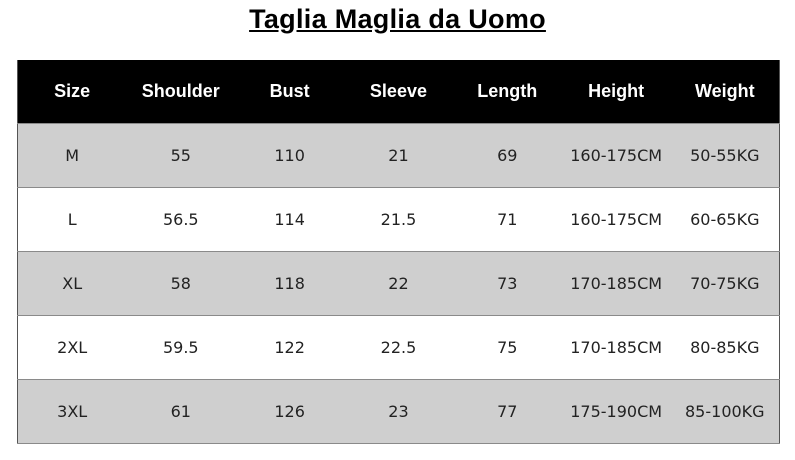  Describe the element at coordinates (181, 283) in the screenshot. I see `table-cell: 58` at that location.